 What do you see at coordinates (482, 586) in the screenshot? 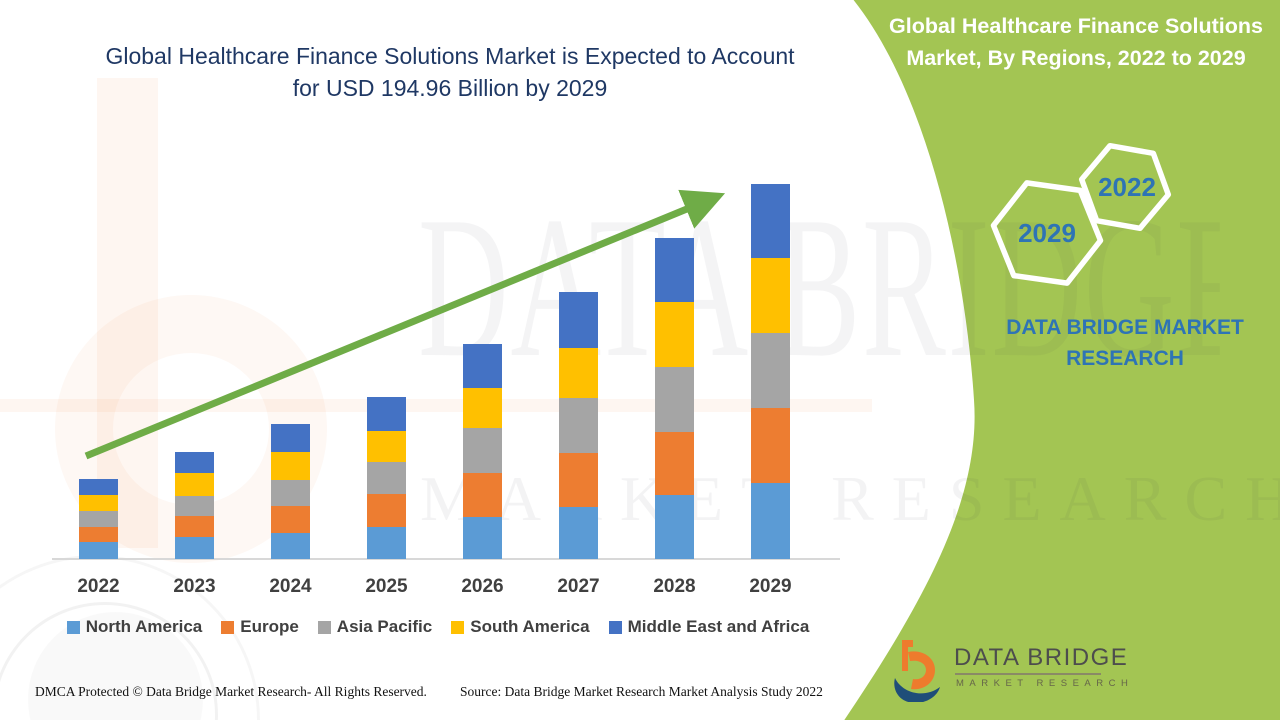
I see `year-label-2026: 2026` at bounding box center [482, 586].